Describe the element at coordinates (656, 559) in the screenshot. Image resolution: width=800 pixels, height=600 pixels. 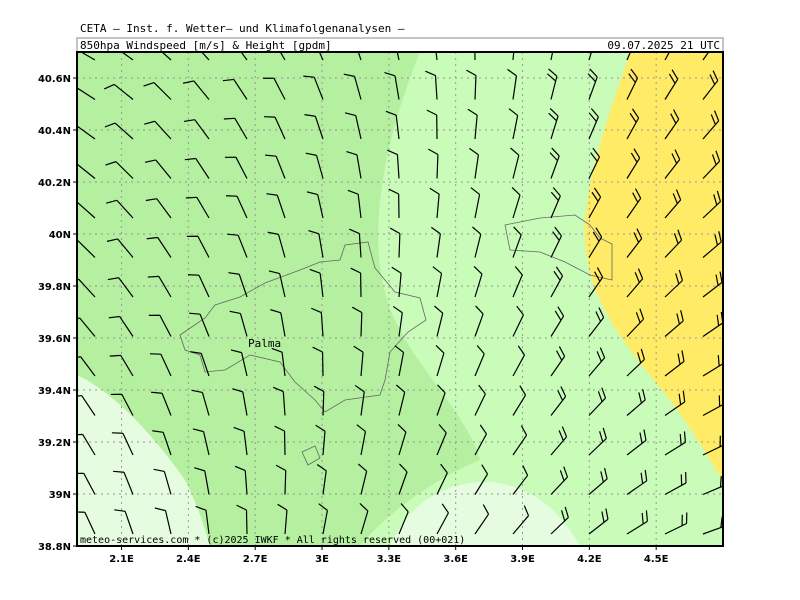
I see `lon-tick-label: 4.5E` at that location.